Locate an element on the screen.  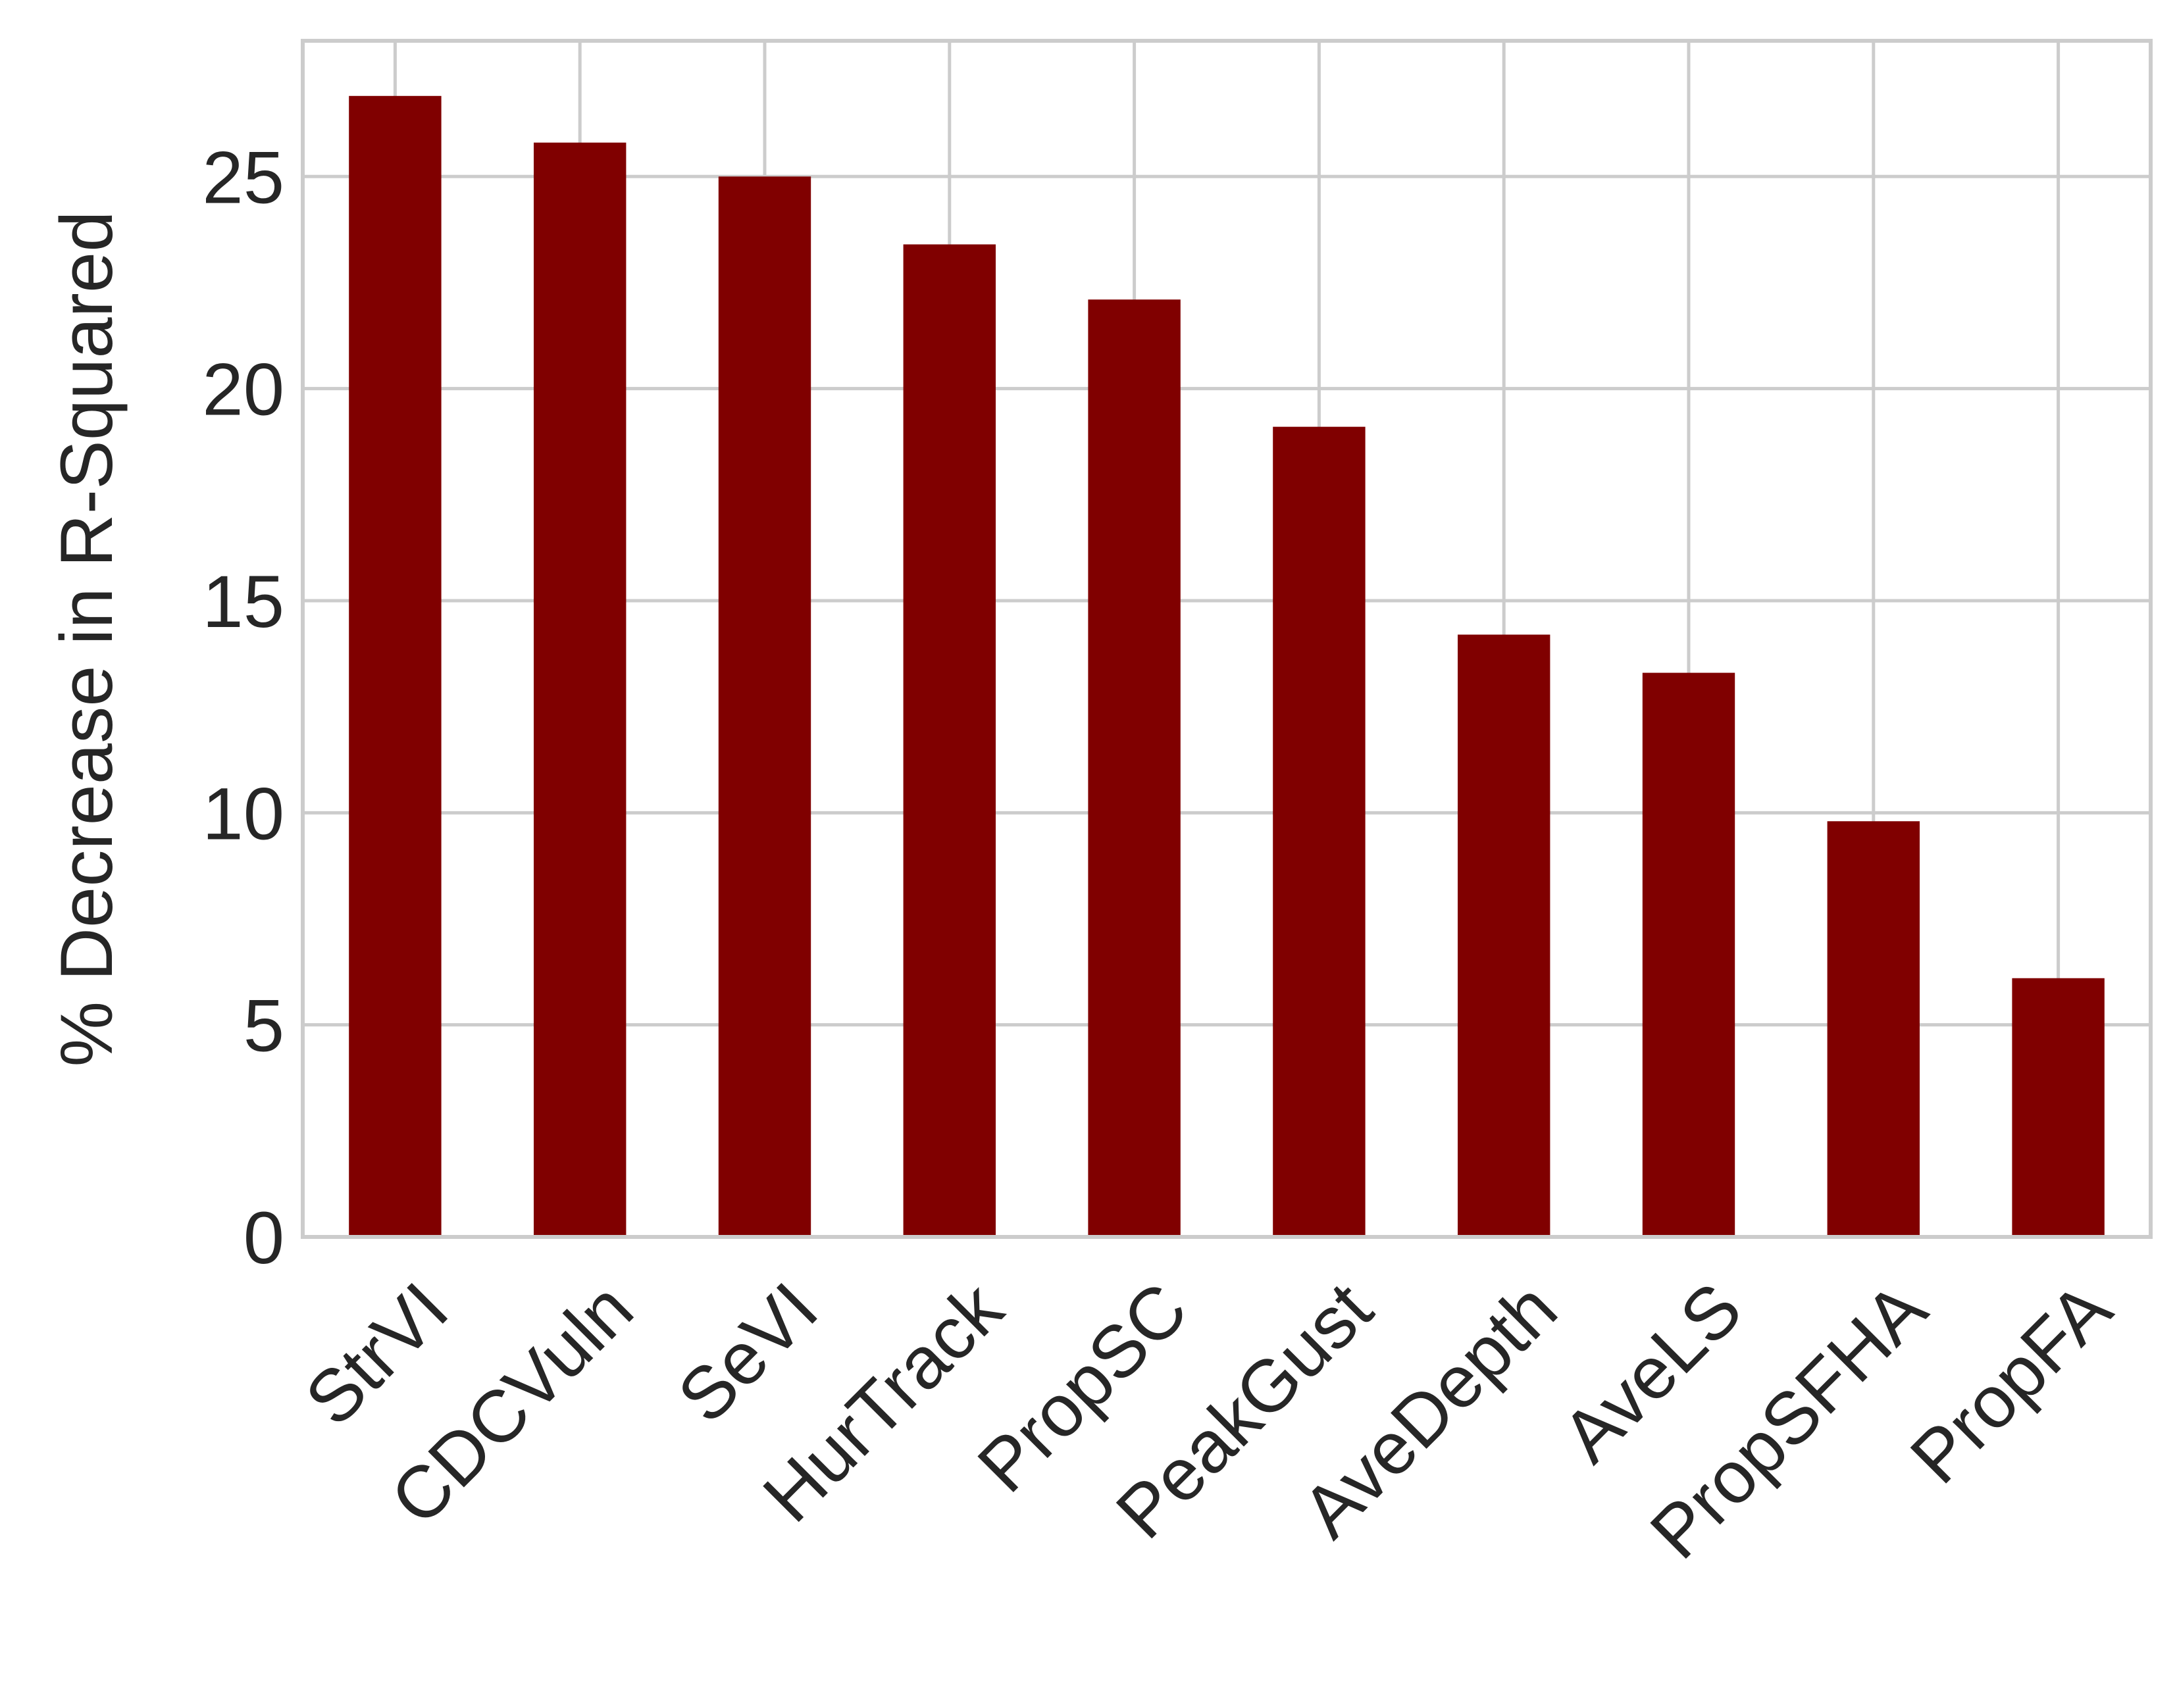
bar-propfa is located at coordinates (2059, 1107).